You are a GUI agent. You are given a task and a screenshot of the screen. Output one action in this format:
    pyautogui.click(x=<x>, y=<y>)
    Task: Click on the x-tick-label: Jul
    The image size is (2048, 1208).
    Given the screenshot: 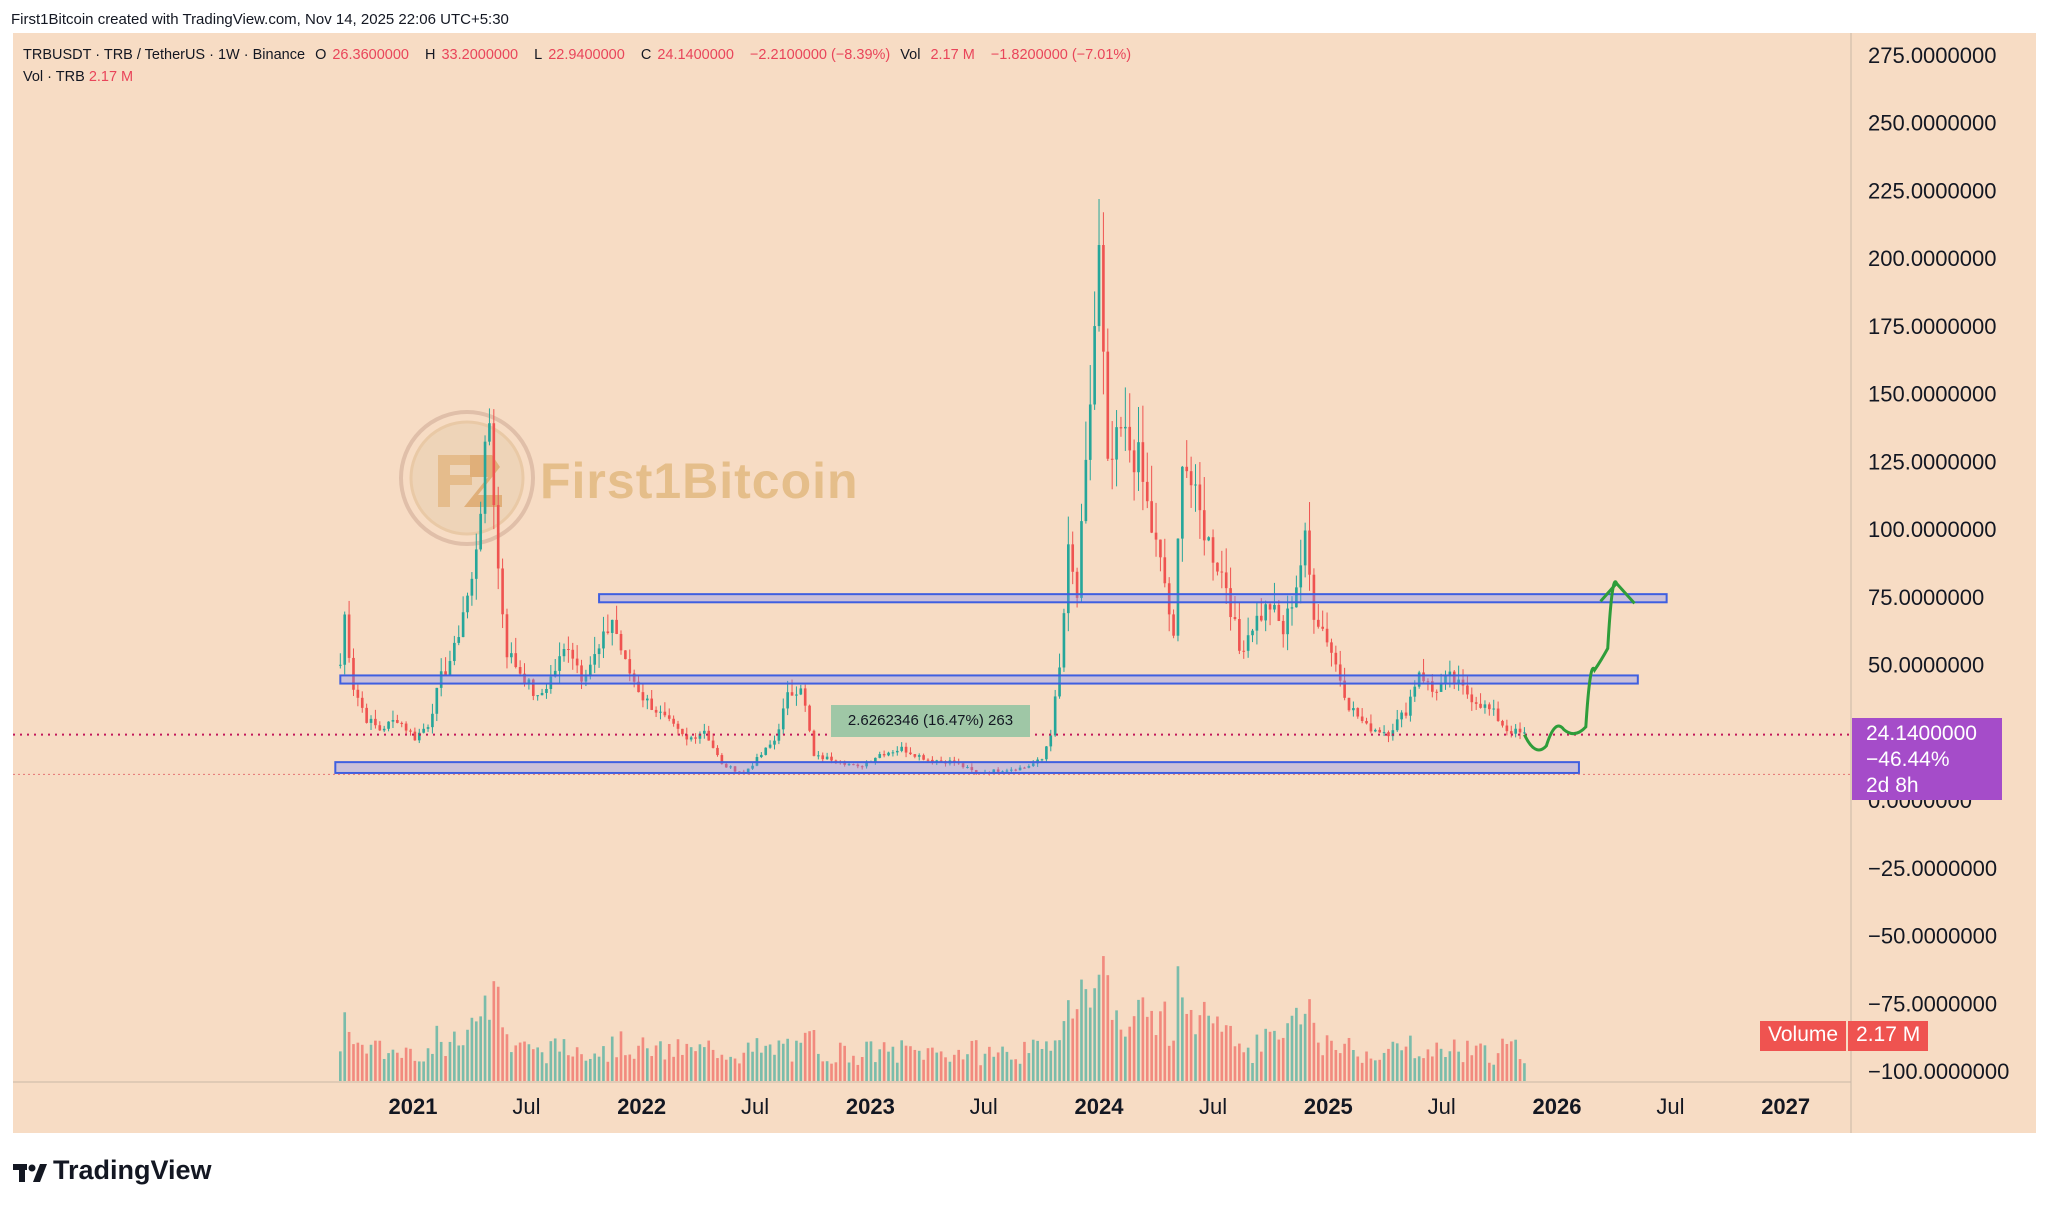 What is the action you would take?
    pyautogui.click(x=755, y=1106)
    